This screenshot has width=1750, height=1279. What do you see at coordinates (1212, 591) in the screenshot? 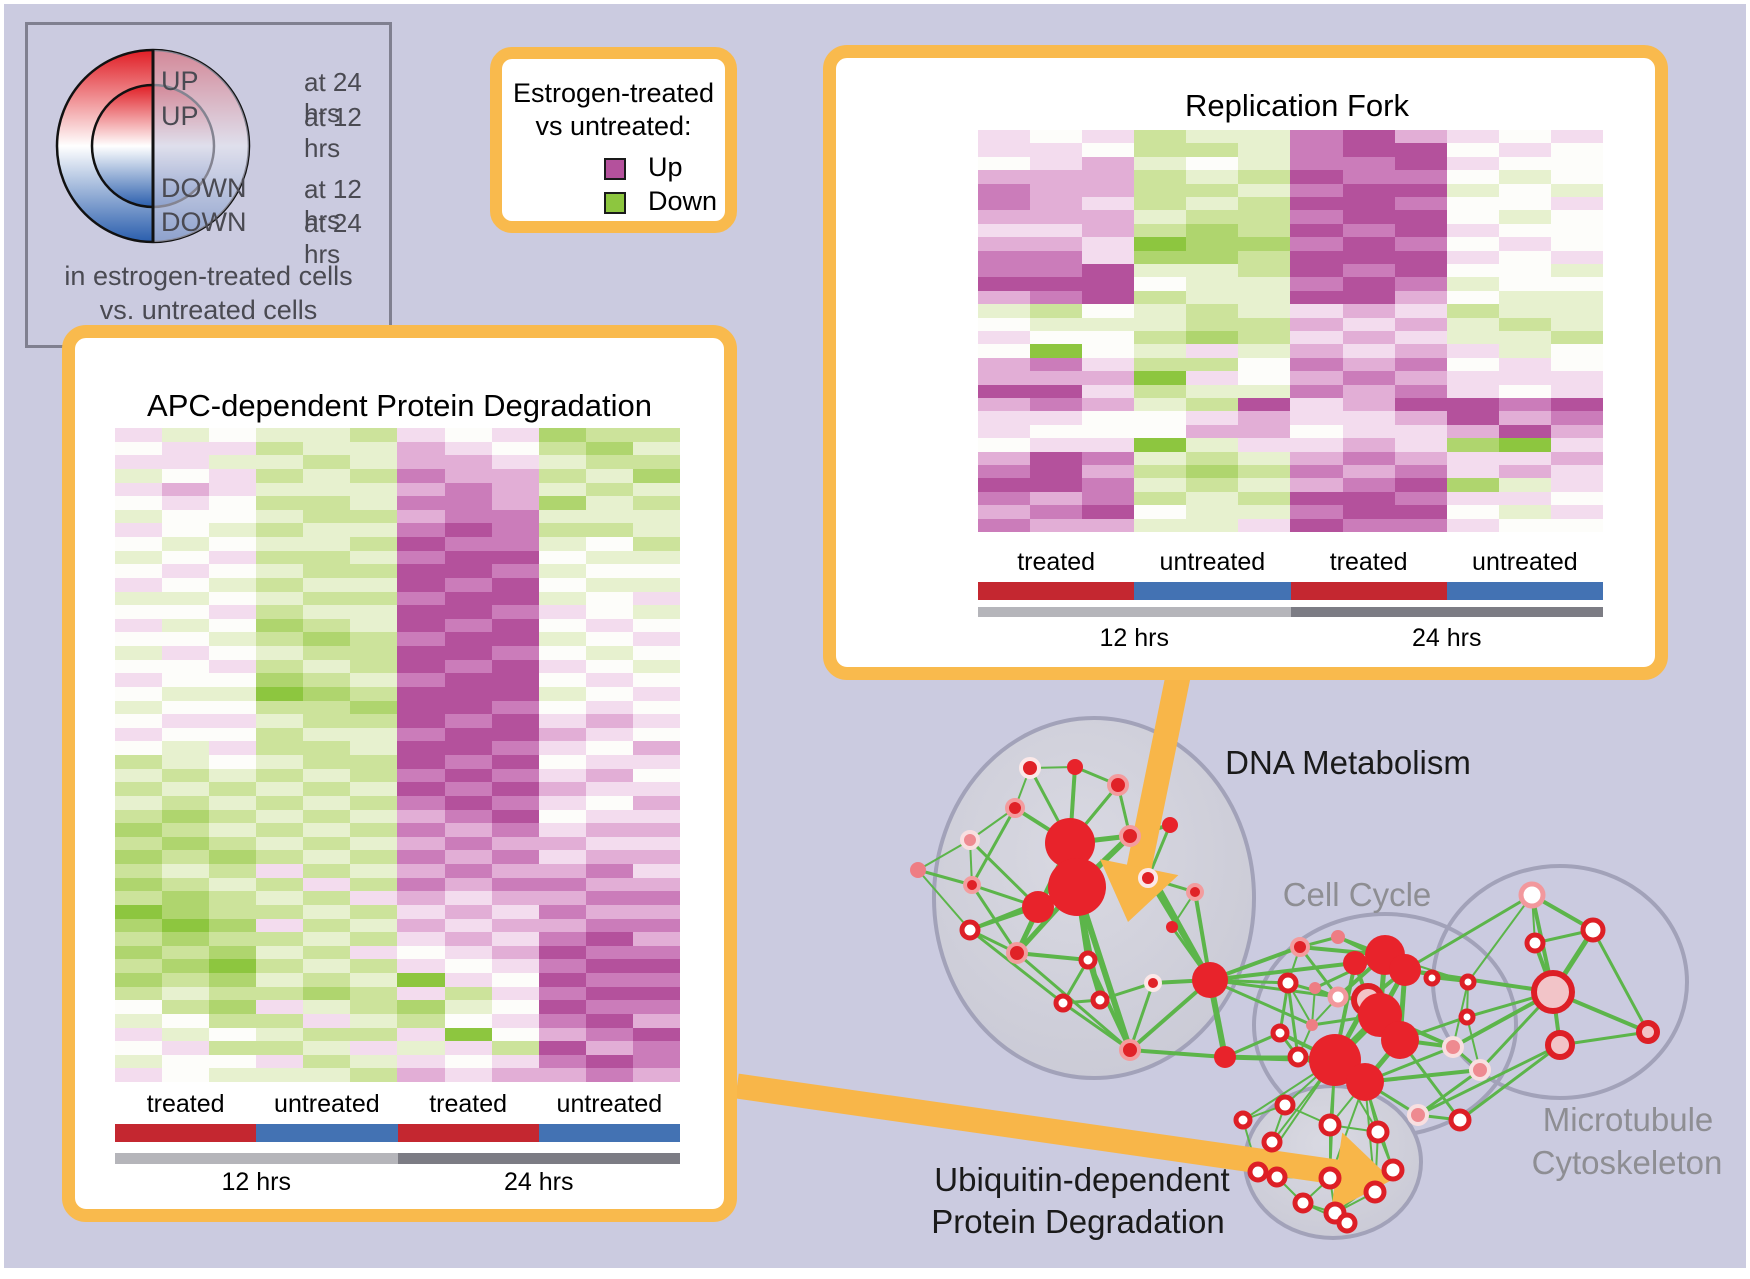
I see `untreated-bar` at bounding box center [1212, 591].